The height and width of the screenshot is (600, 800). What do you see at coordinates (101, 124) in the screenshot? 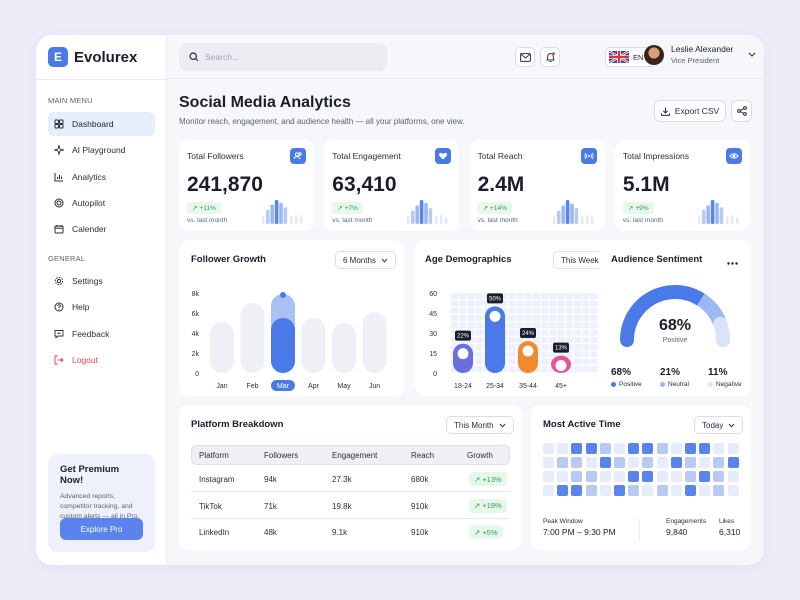
I see `sidebar-item-dashboard: Dashboard` at bounding box center [101, 124].